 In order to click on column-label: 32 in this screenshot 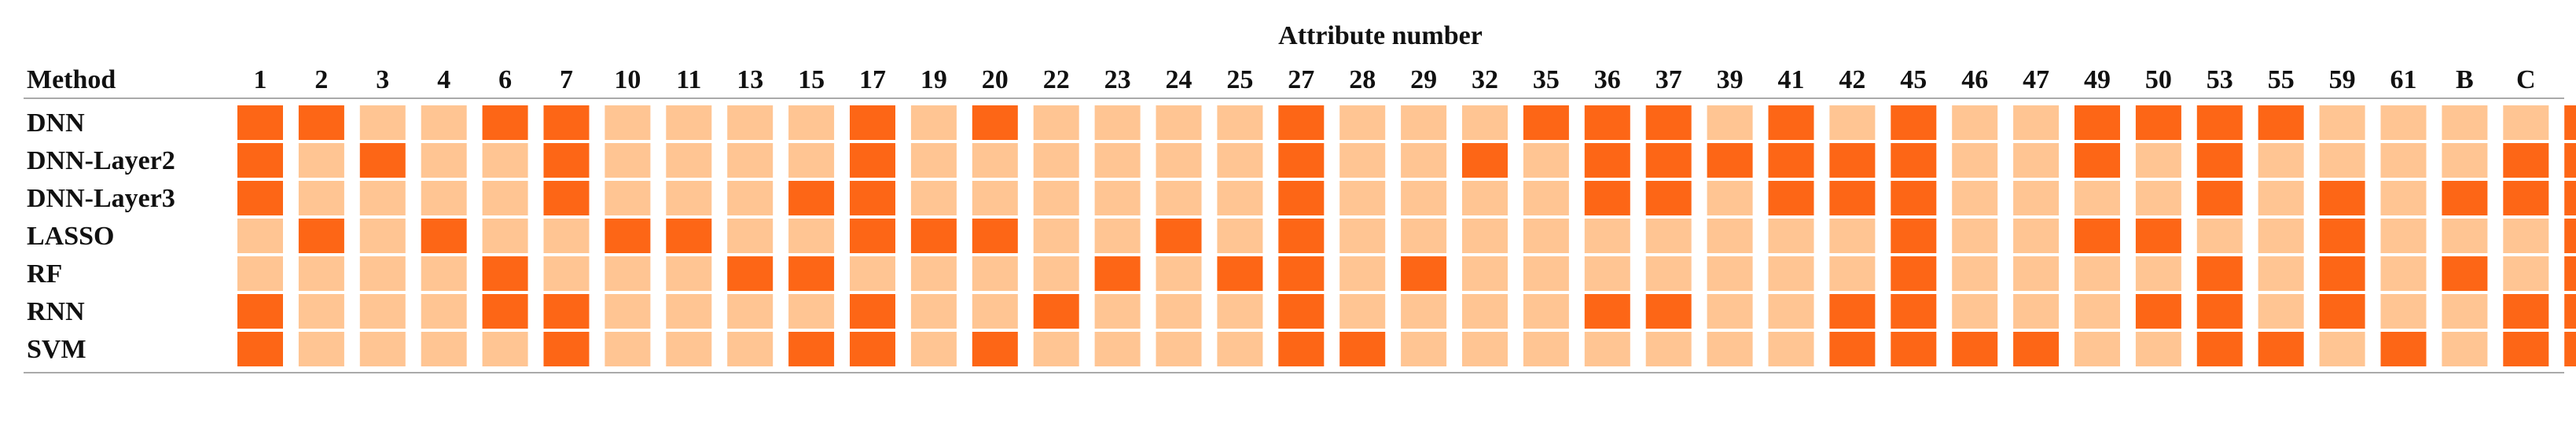, I will do `click(1485, 79)`.